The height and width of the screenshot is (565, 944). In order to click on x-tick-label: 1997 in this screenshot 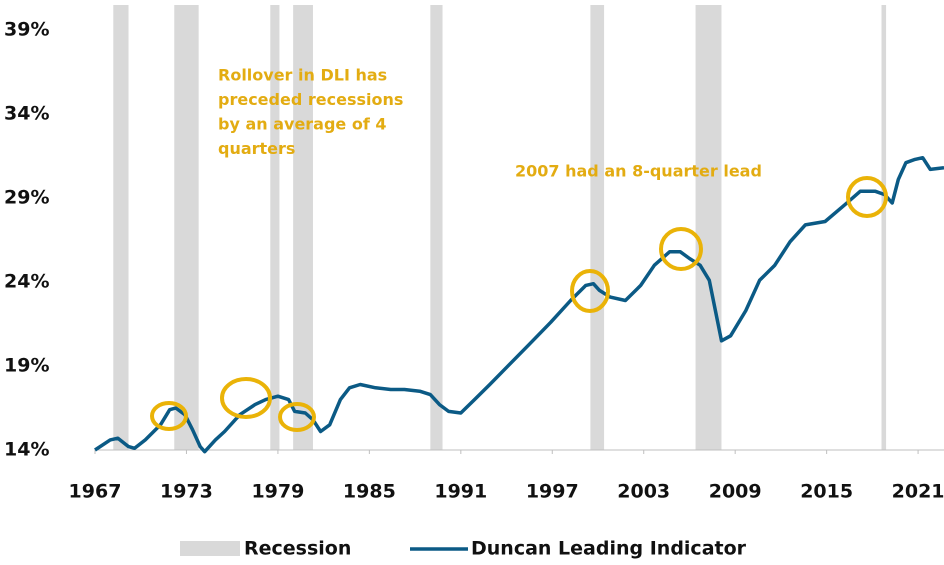, I will do `click(552, 492)`.